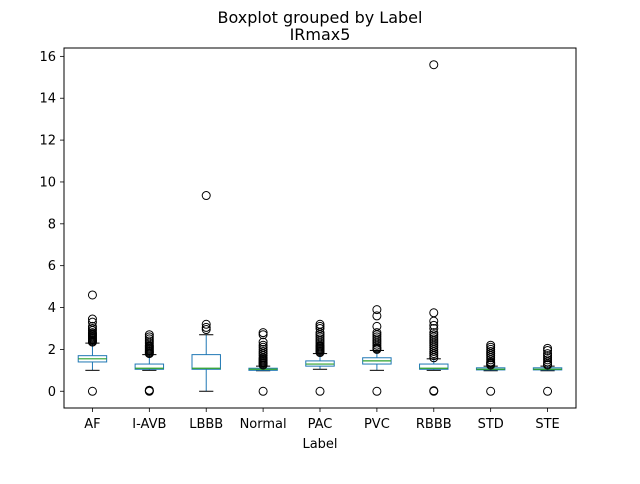 This screenshot has width=640, height=484. Describe the element at coordinates (377, 424) in the screenshot. I see `x-tick-label: PVC` at that location.